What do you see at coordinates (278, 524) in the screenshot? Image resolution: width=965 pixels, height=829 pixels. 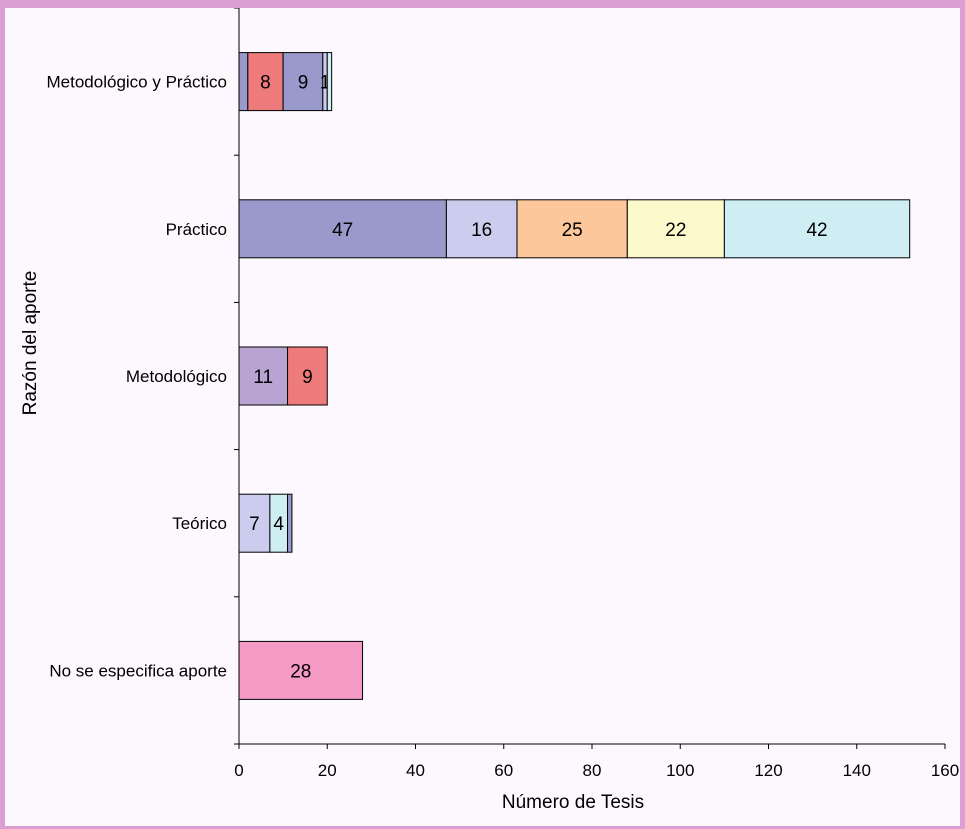 I see `data-label: 4` at bounding box center [278, 524].